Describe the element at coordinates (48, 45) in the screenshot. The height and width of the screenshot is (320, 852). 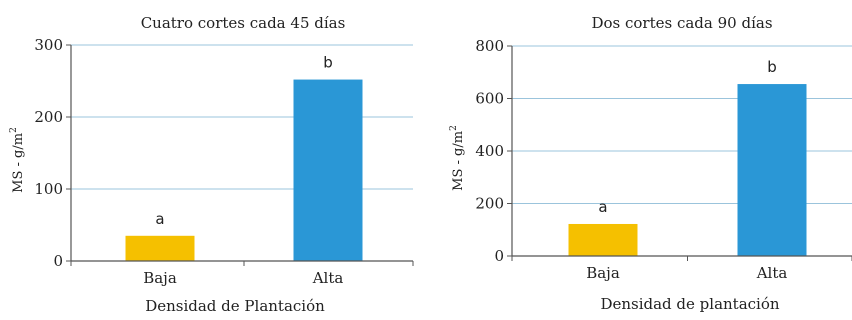
I see `y-tick-label: 300` at that location.